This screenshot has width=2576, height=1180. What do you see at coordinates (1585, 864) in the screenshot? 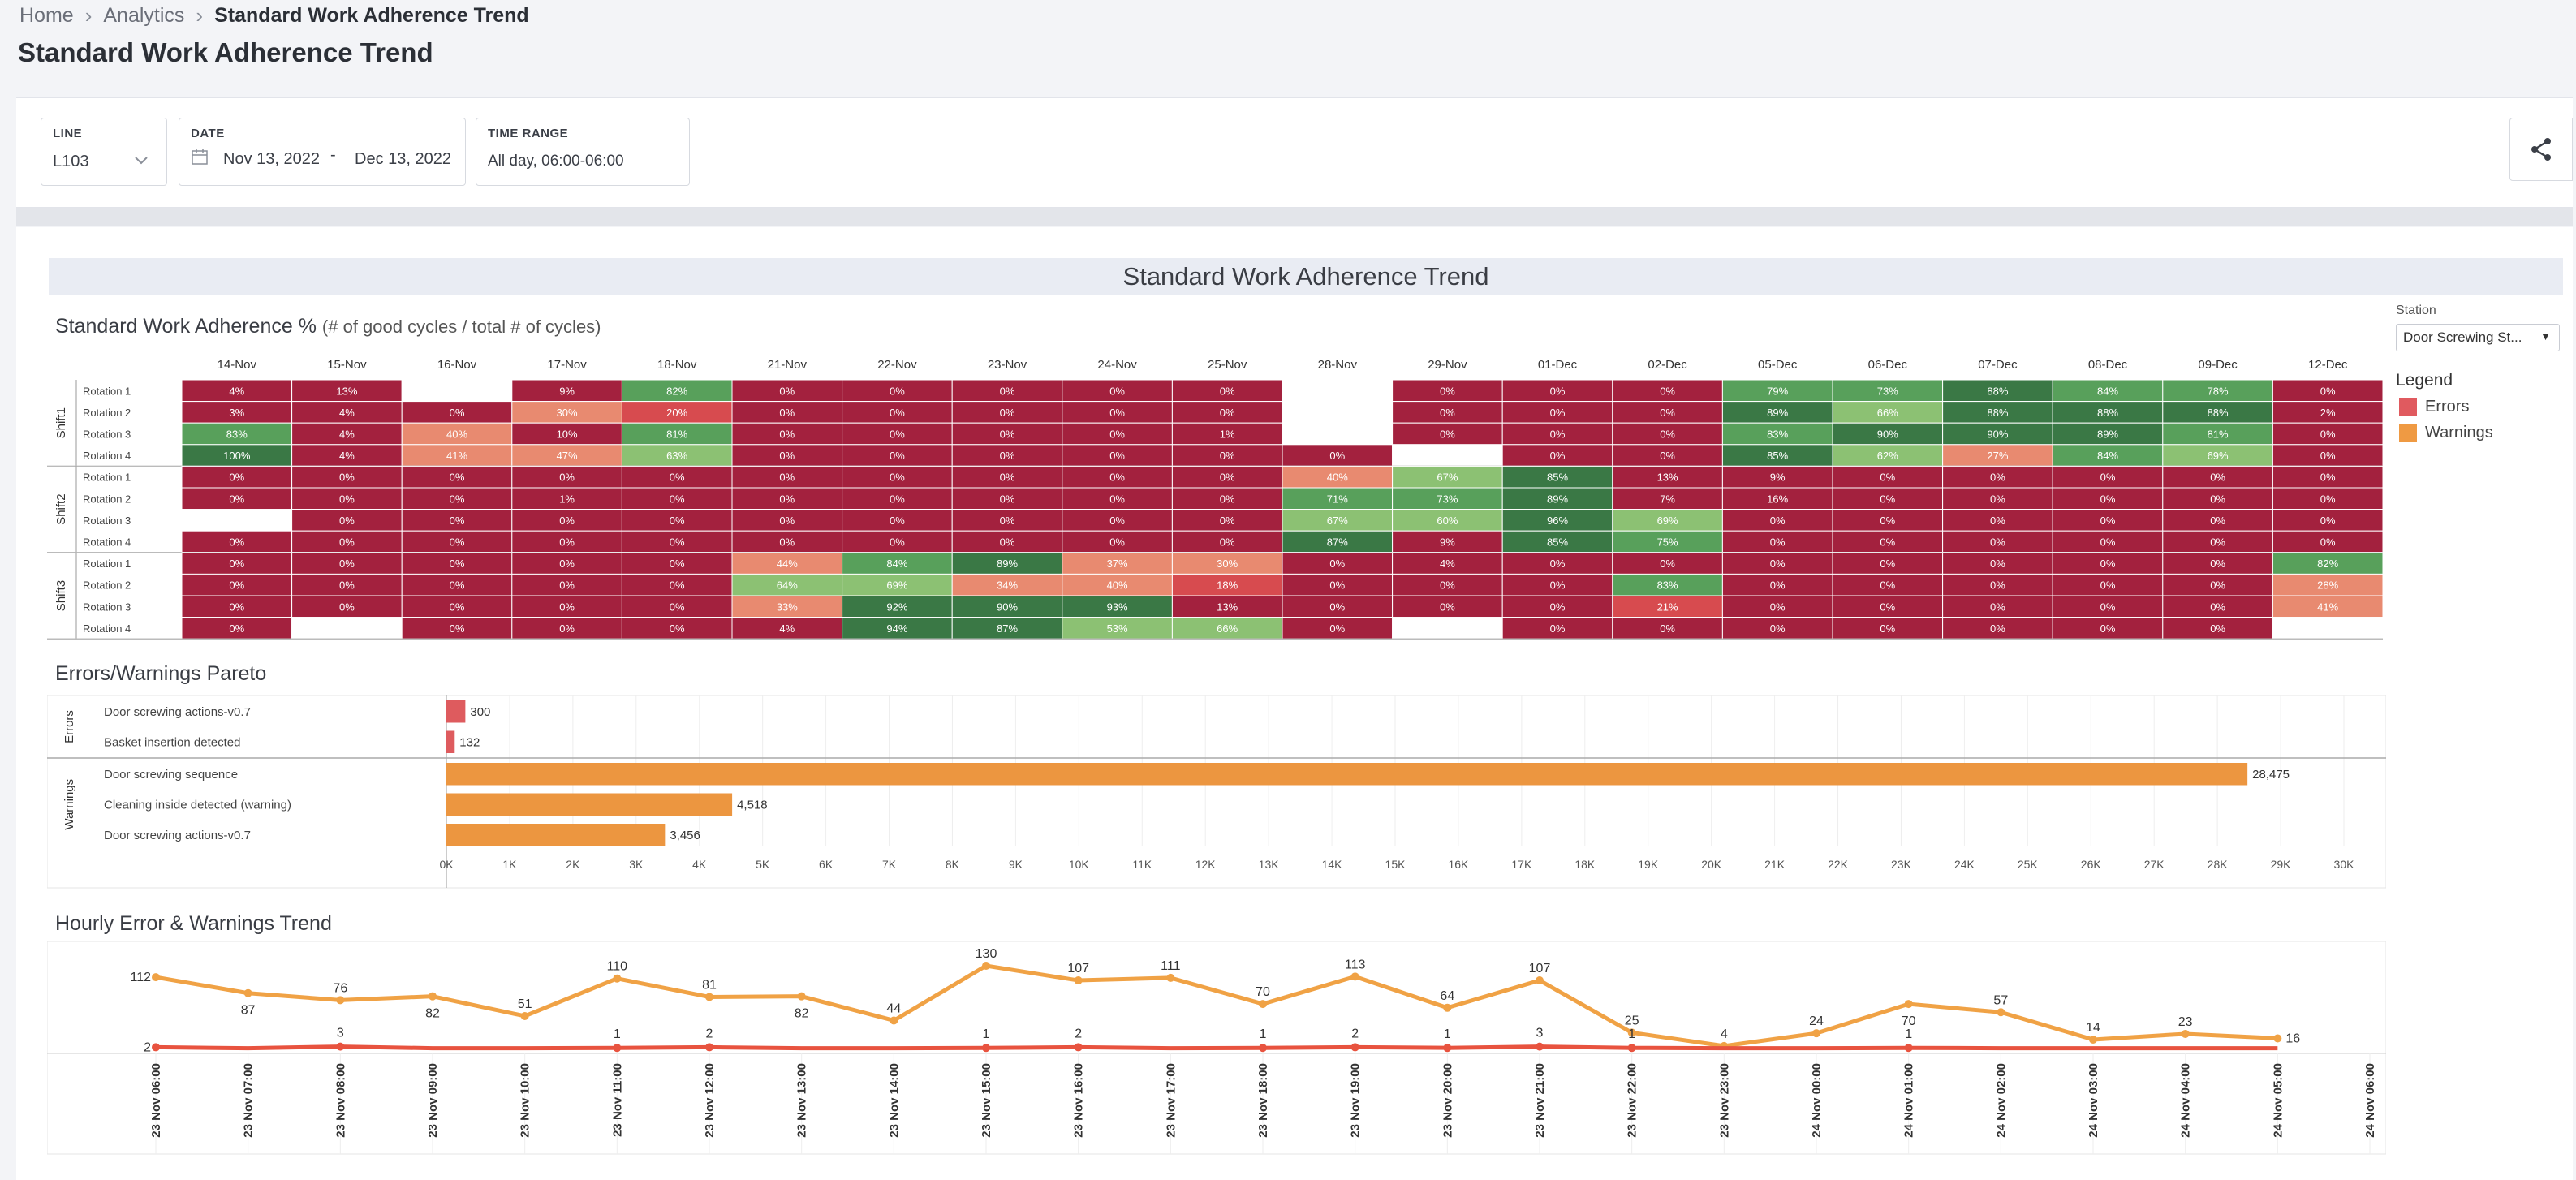
I see `pareto-tick-label: 18K` at bounding box center [1585, 864].